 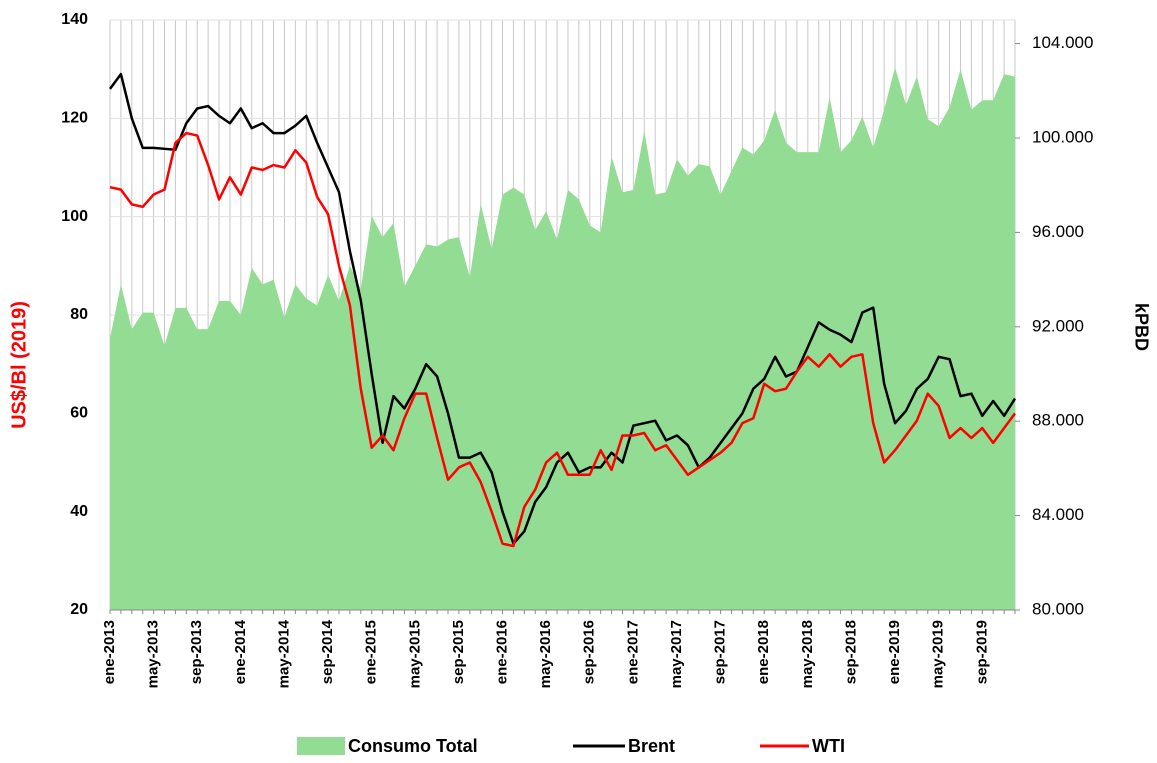 What do you see at coordinates (458, 652) in the screenshot?
I see `x-tick-label: sep-2015` at bounding box center [458, 652].